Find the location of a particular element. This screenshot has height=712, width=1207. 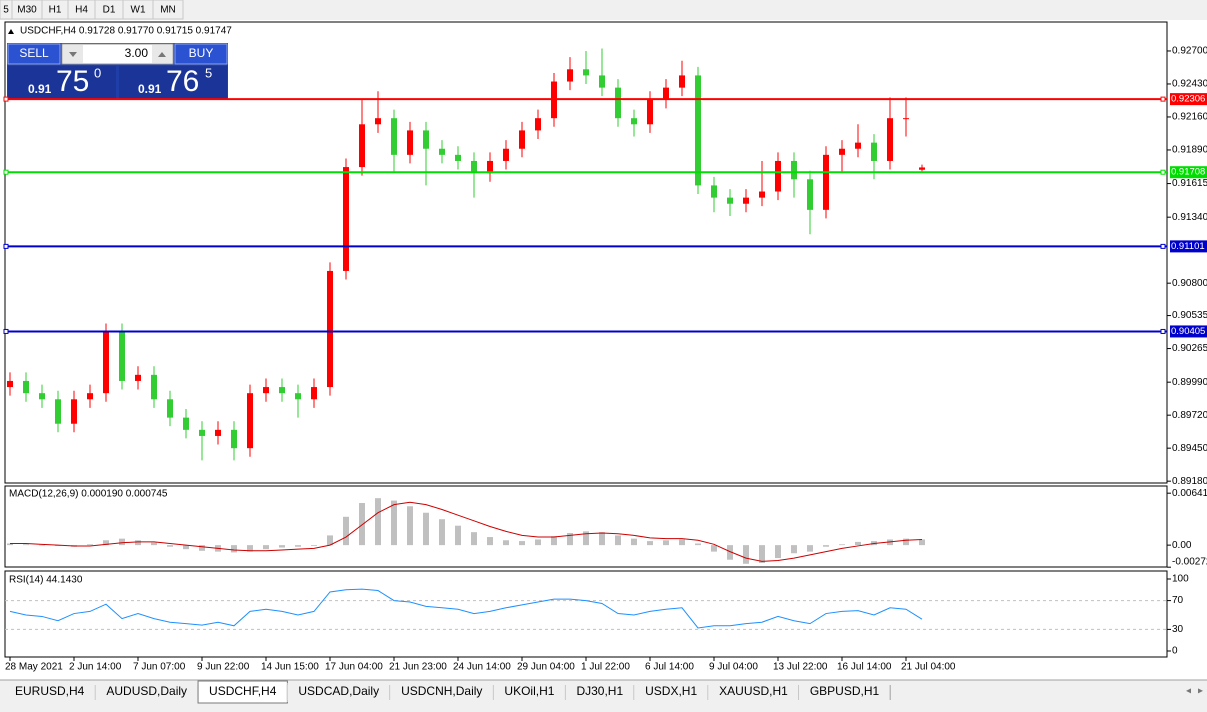

macd-signal is located at coordinates (466, 531).